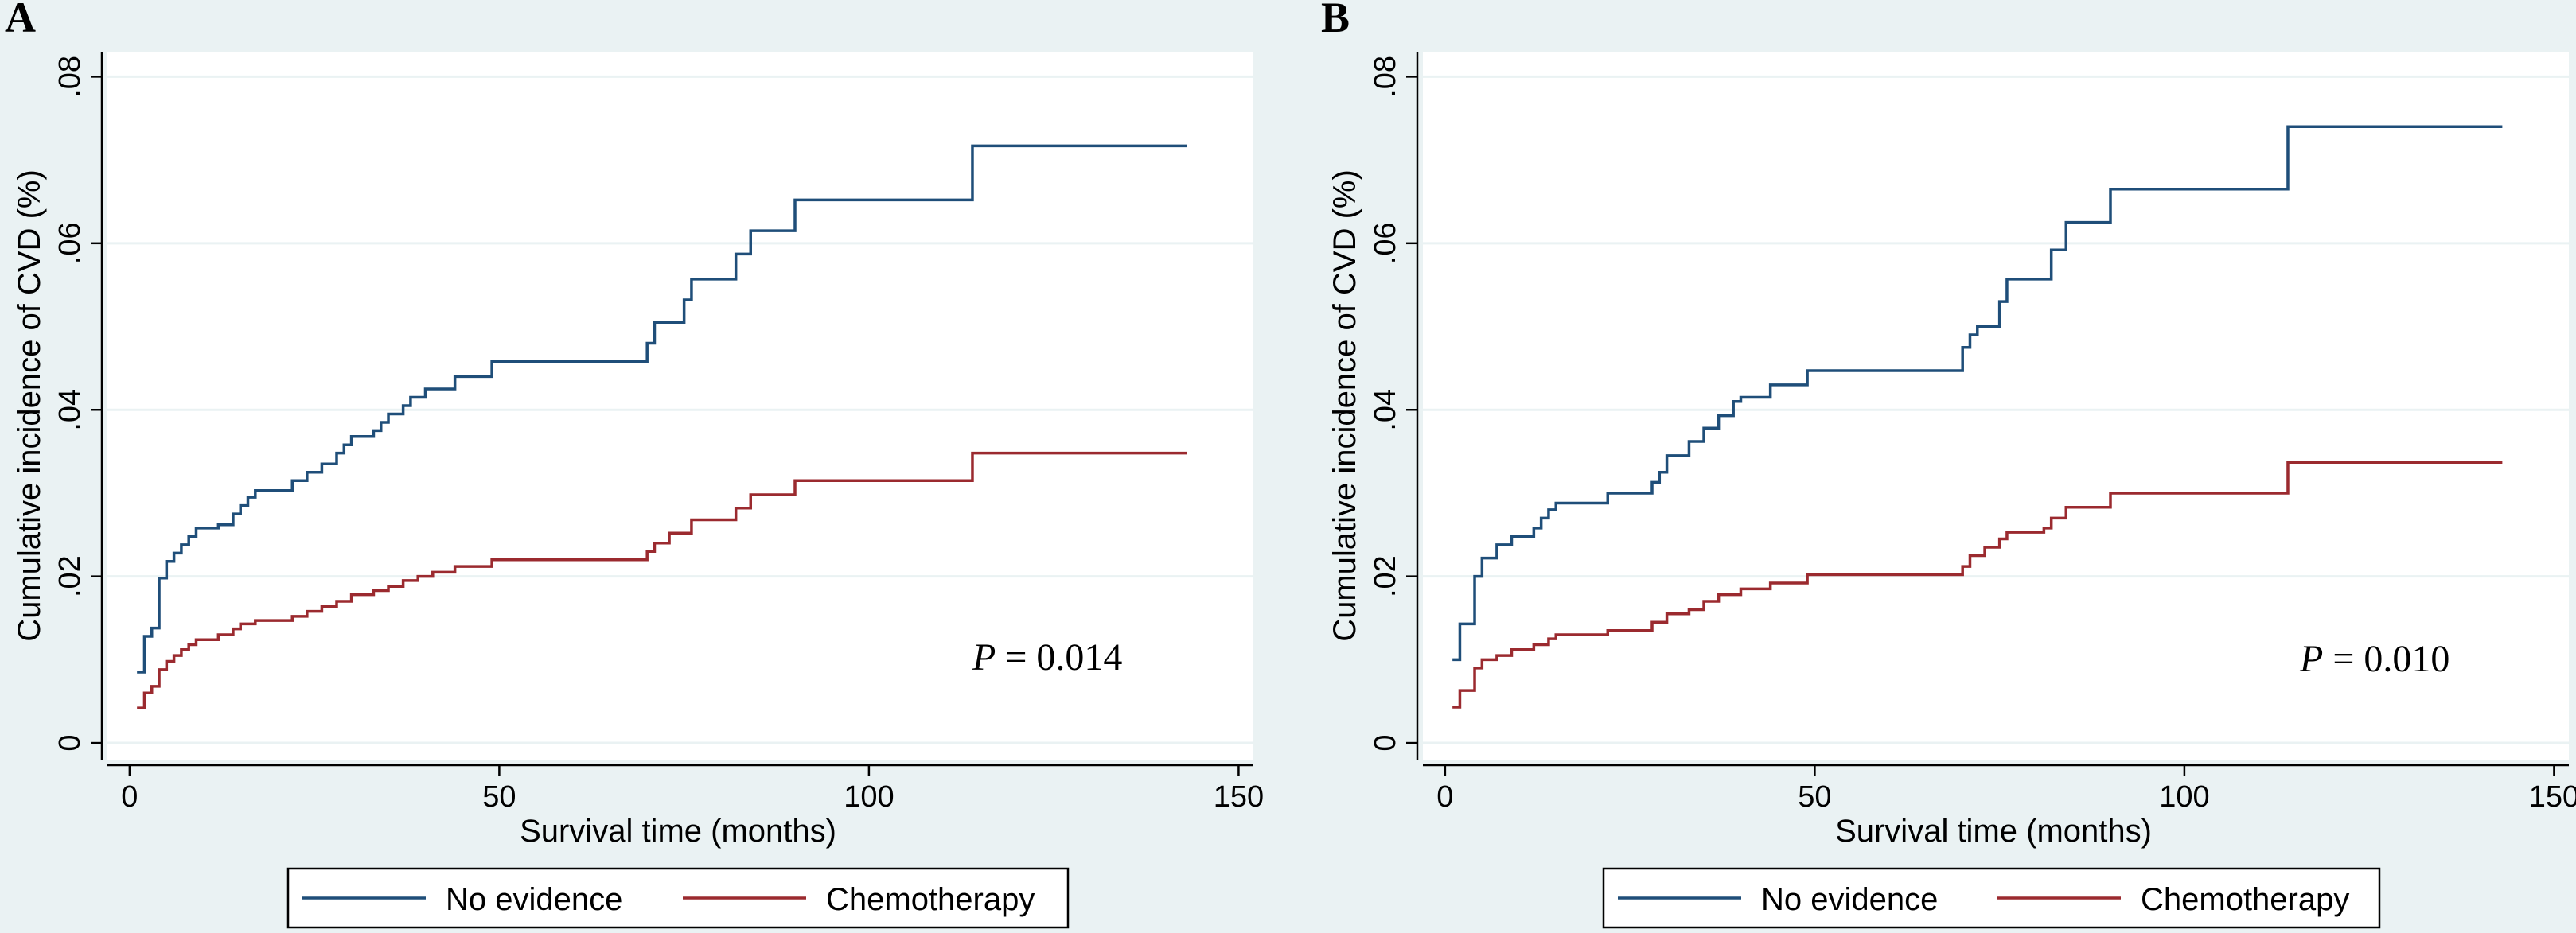 The height and width of the screenshot is (933, 2576). What do you see at coordinates (70, 243) in the screenshot?
I see `y-tick-label-a-3: .06` at bounding box center [70, 243].